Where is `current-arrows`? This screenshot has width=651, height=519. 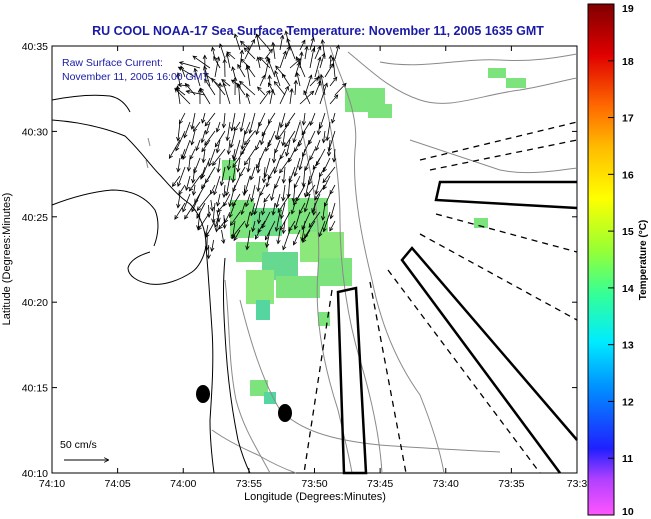 current-arrows is located at coordinates (257, 145).